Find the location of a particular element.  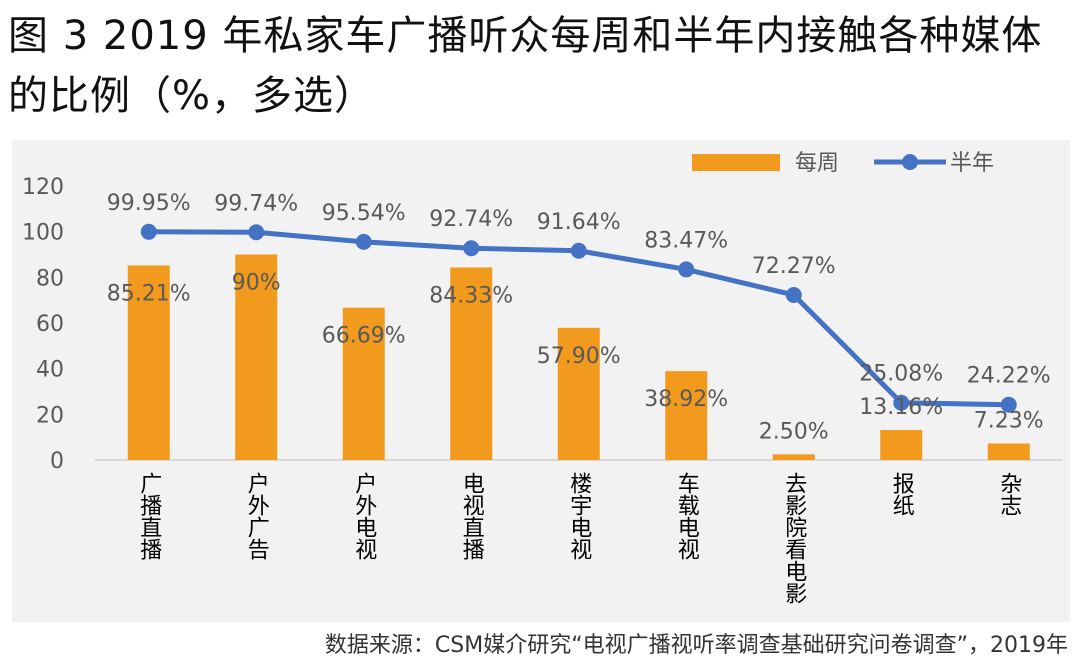

data-label-halfyear: 24.22% is located at coordinates (1009, 376).